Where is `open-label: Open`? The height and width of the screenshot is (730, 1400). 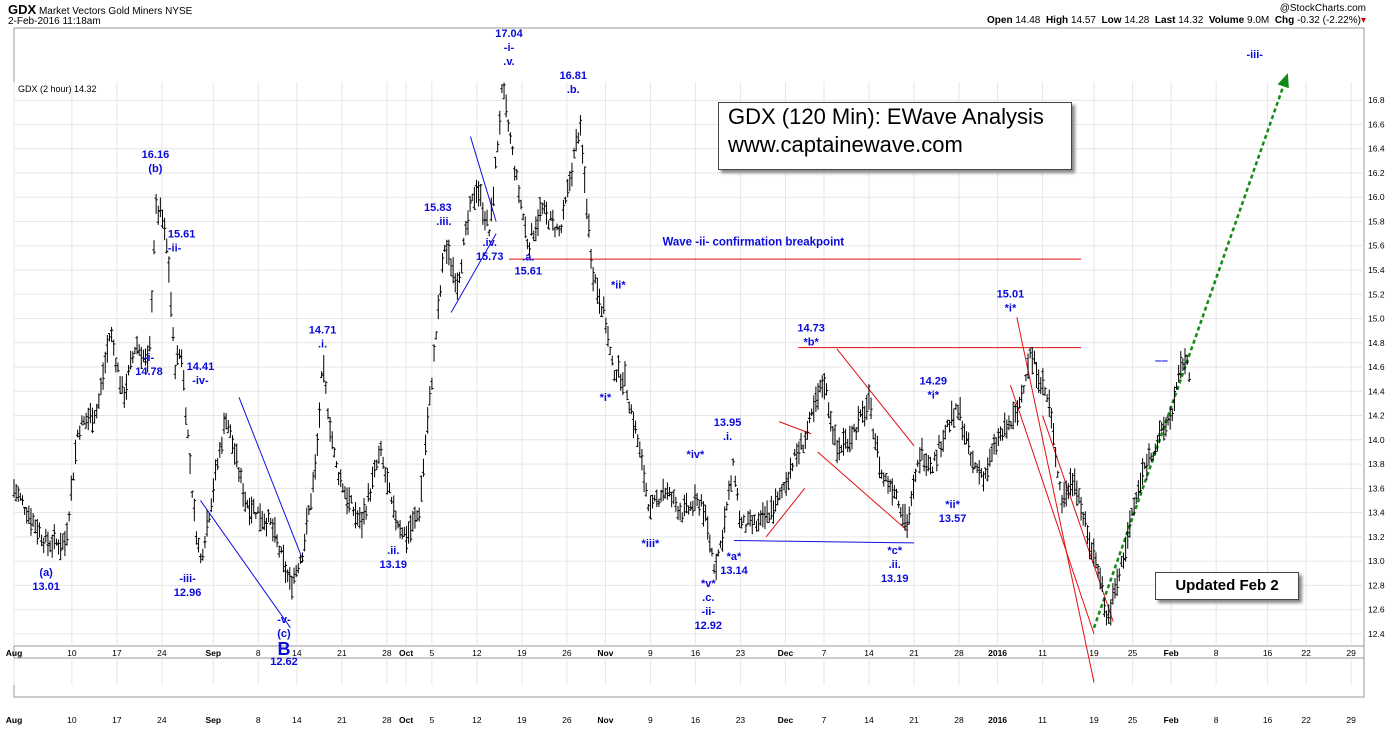
open-label: Open is located at coordinates (1000, 20).